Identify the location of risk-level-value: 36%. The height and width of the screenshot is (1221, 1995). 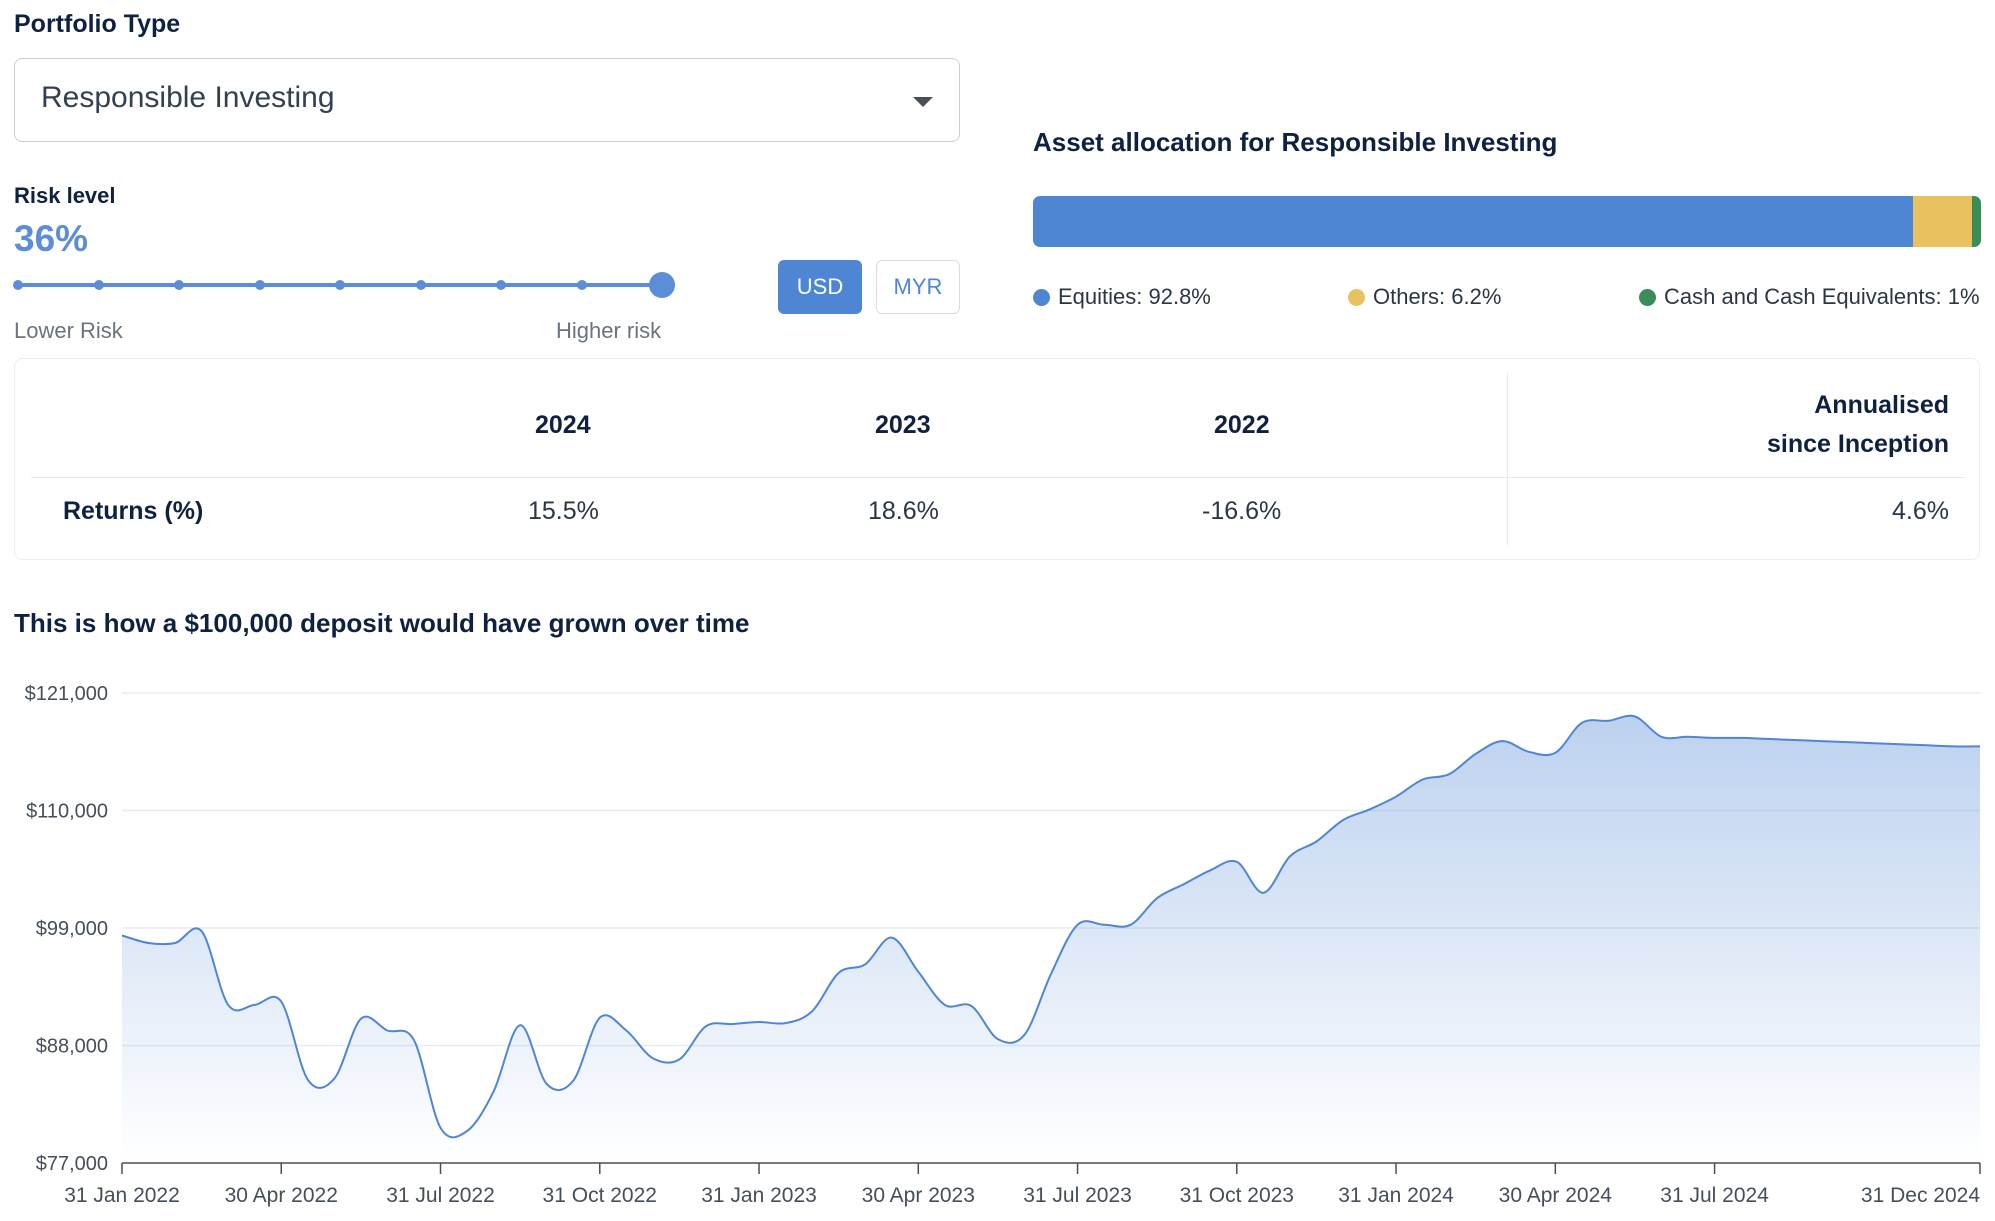
(51, 238).